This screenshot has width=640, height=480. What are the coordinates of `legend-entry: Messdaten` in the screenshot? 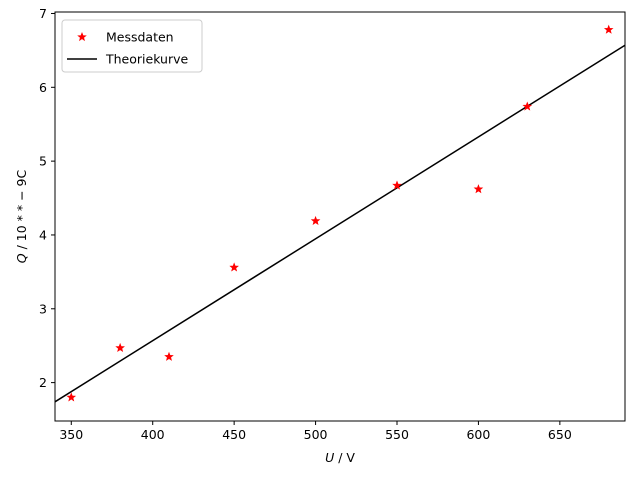 It's located at (125, 37).